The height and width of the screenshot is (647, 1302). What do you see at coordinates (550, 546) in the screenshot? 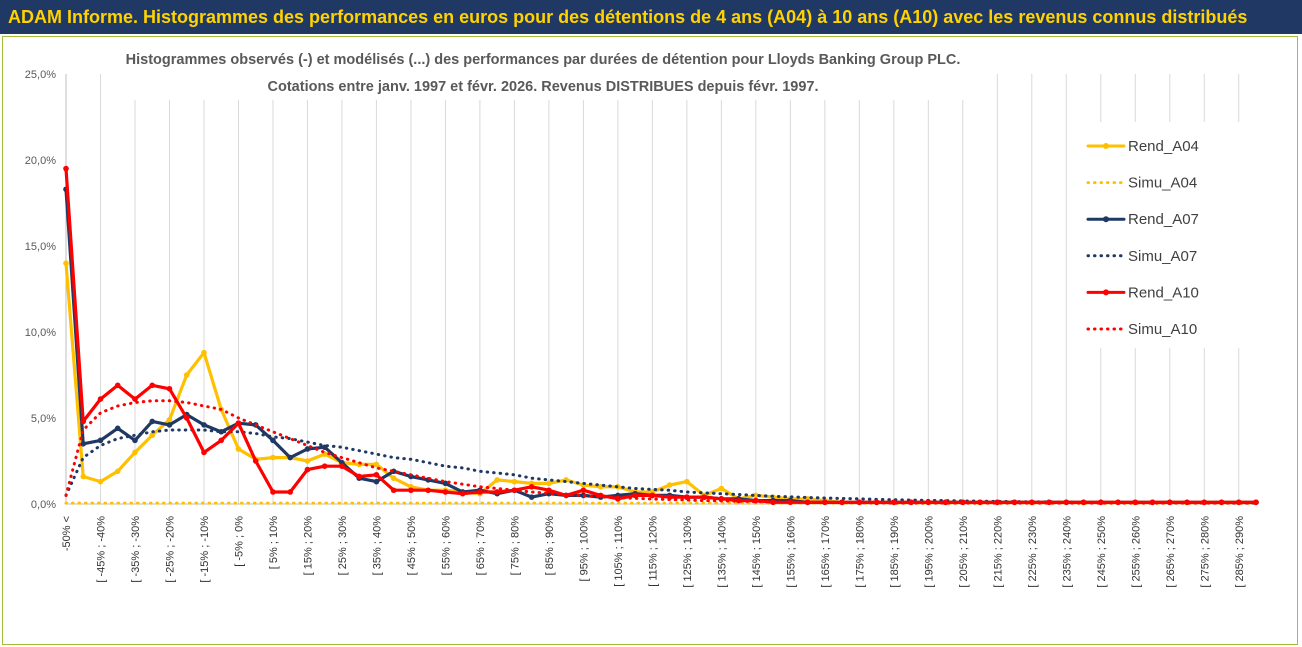
I see `x-tick-label: [ 85% ; 90%` at bounding box center [550, 546].